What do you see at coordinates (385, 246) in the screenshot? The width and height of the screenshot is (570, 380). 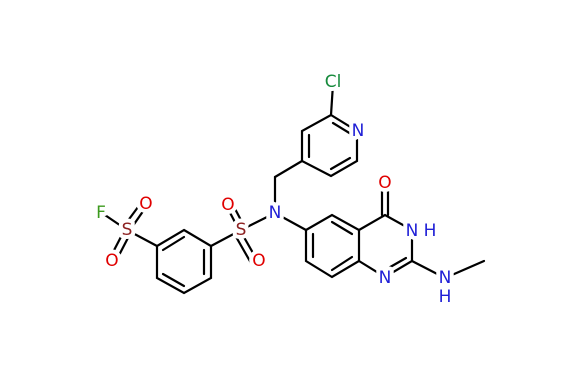 I see `pyrimidinone-ring` at bounding box center [385, 246].